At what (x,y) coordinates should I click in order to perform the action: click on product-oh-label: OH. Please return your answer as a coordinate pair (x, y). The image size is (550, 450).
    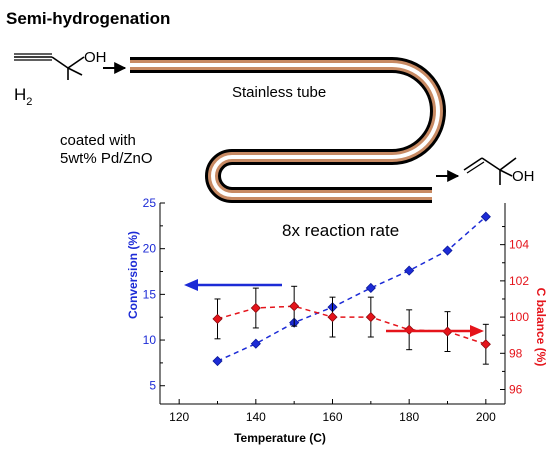
    Looking at the image, I should click on (523, 176).